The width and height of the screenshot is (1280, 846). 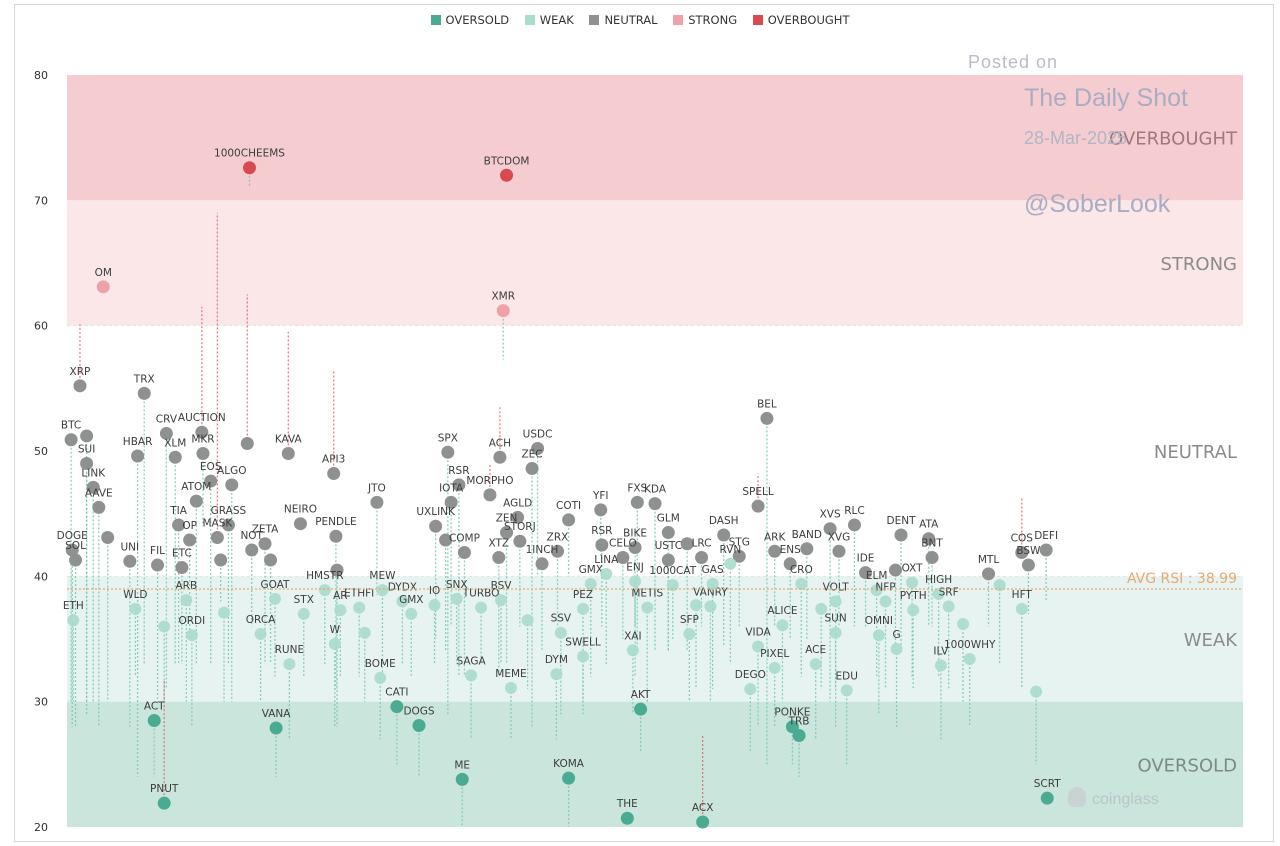 I want to click on point-label: HBAR, so click(x=138, y=442).